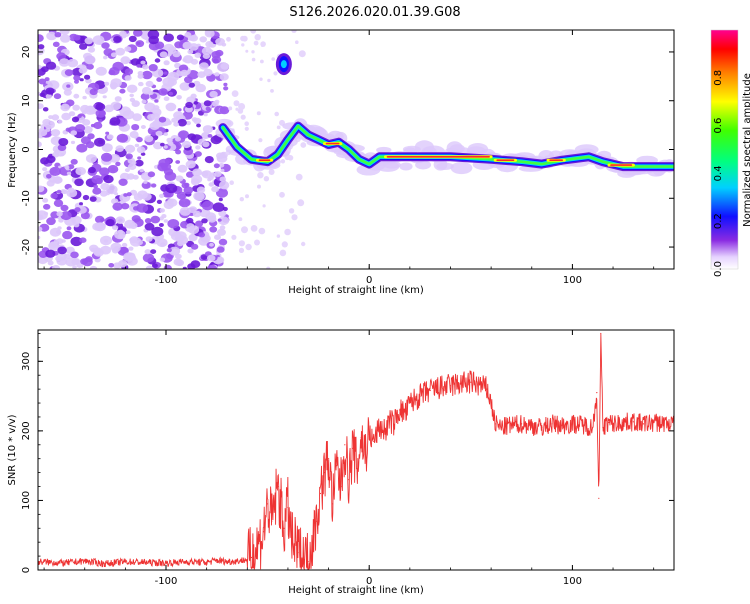 The height and width of the screenshot is (604, 750). I want to click on snr-ylabel: SNR (10 * v/v), so click(12, 449).